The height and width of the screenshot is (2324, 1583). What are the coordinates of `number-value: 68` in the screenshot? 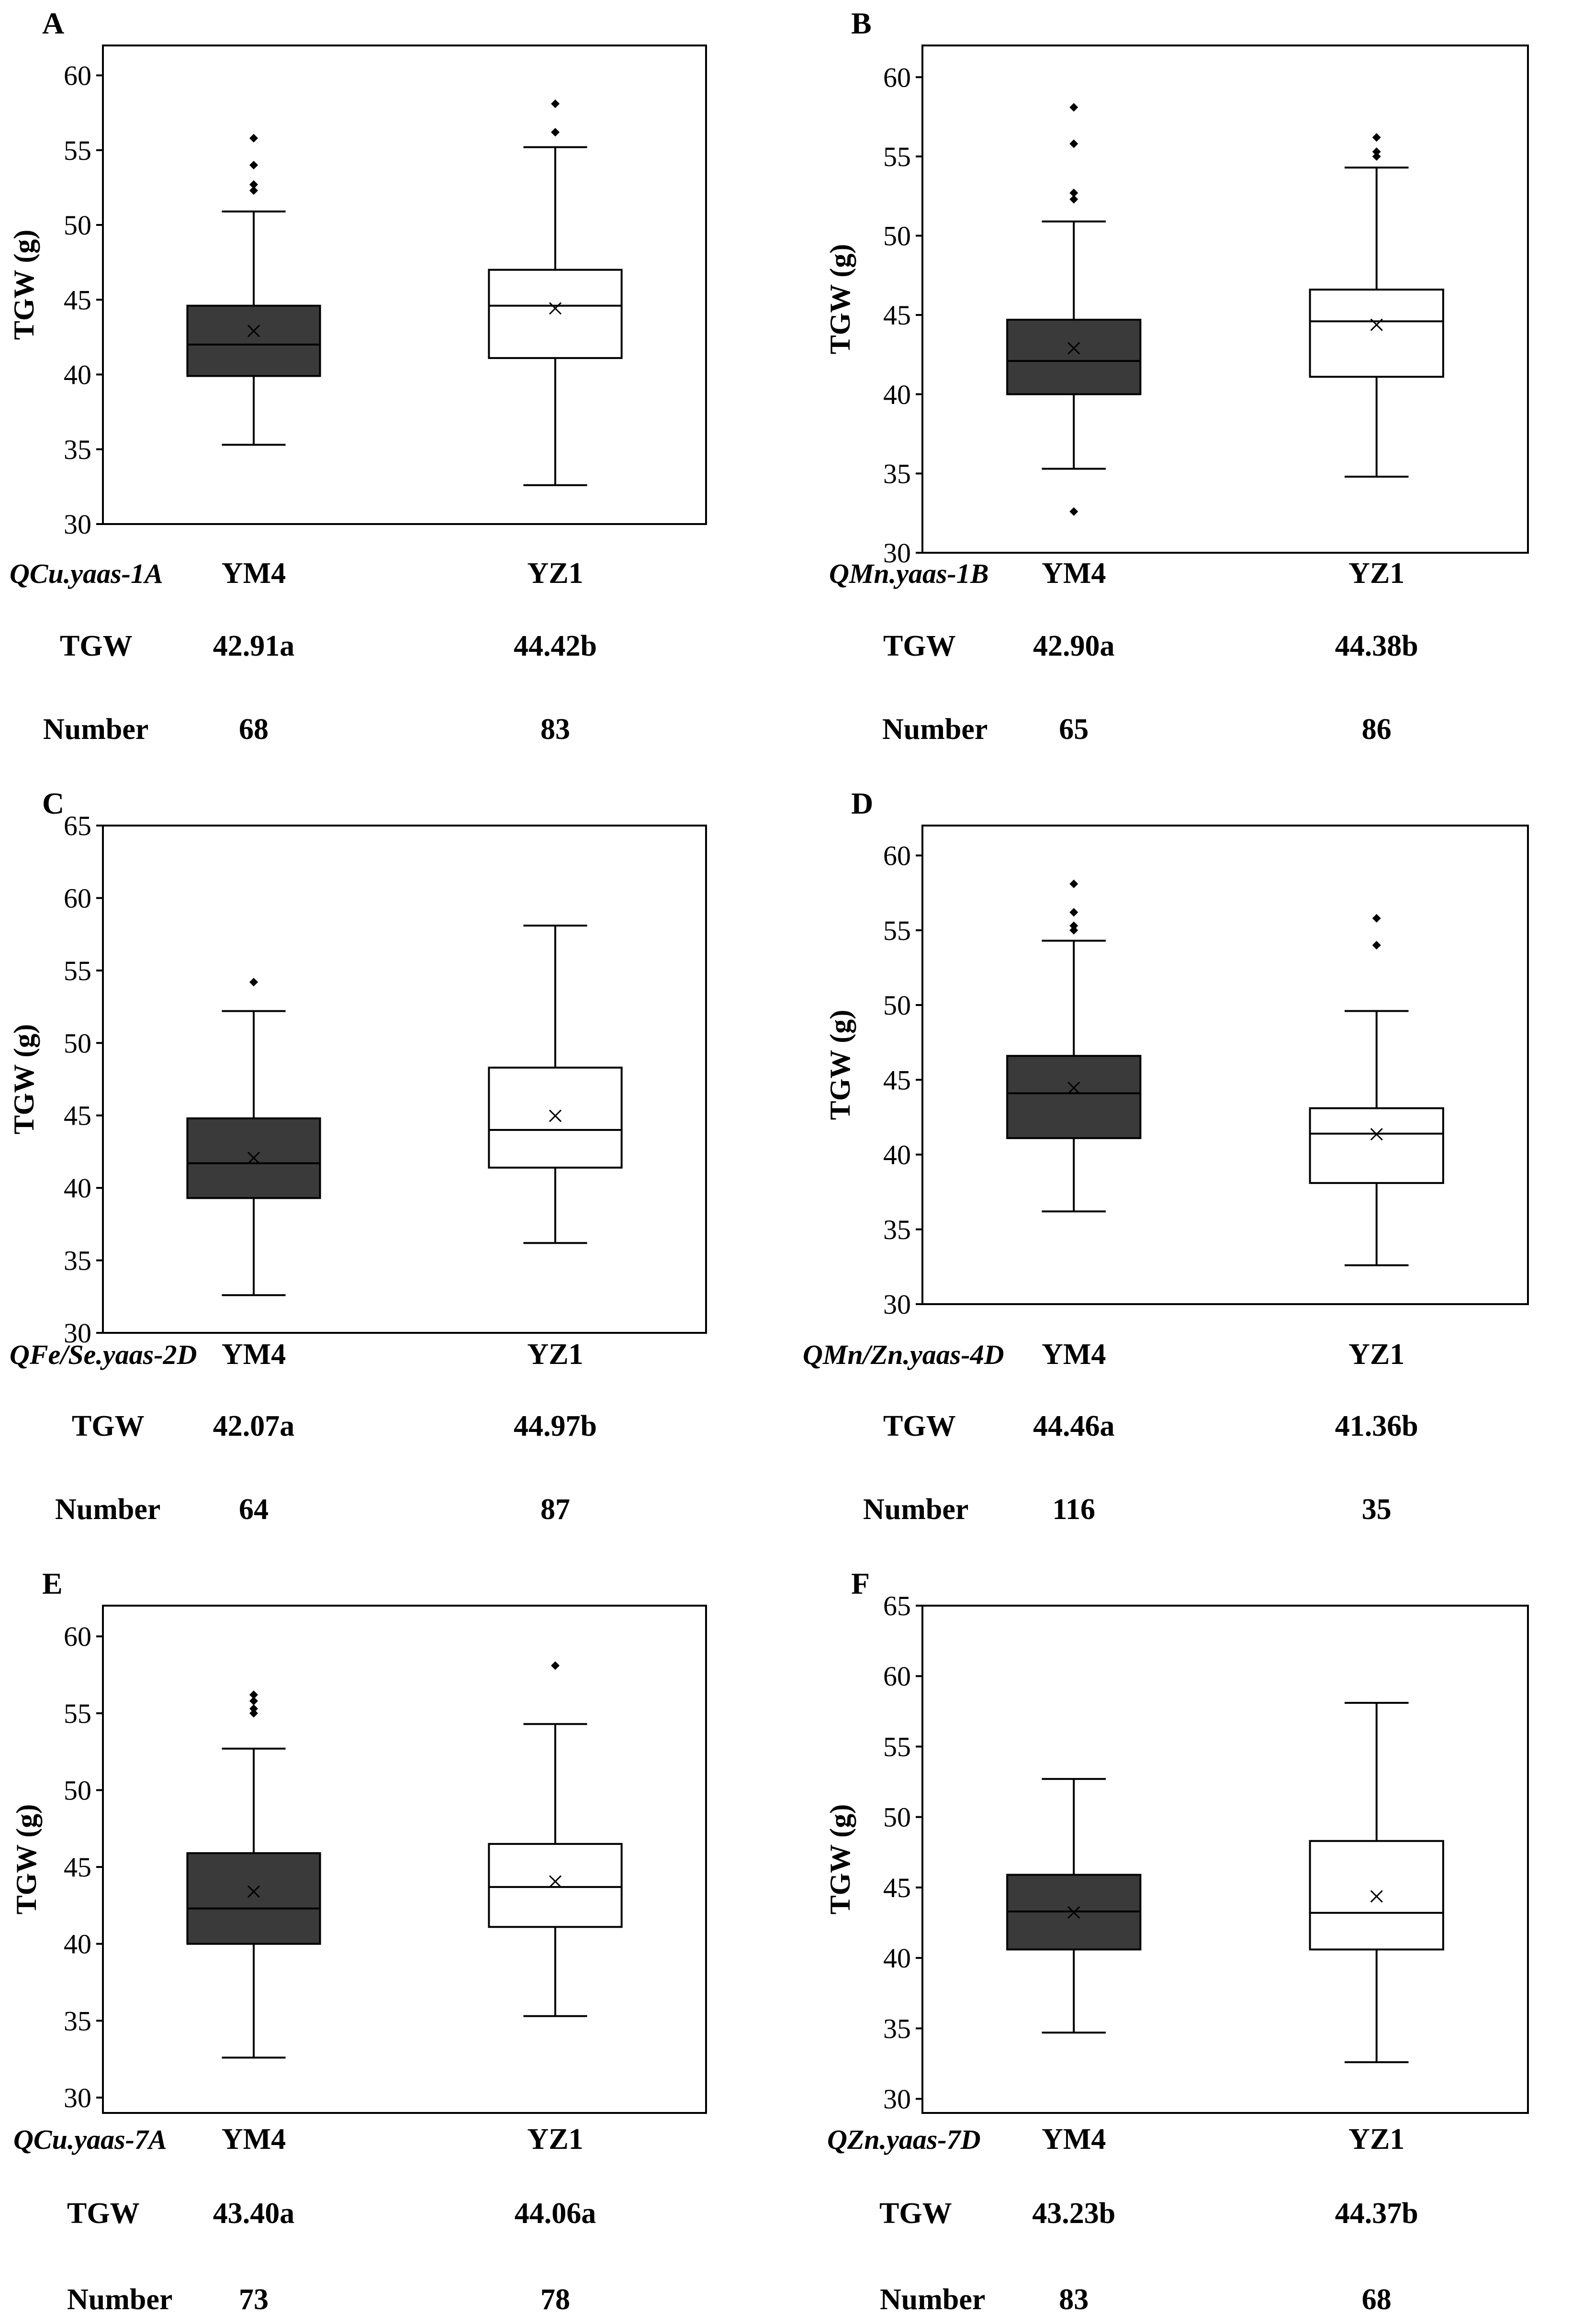 It's located at (1377, 2299).